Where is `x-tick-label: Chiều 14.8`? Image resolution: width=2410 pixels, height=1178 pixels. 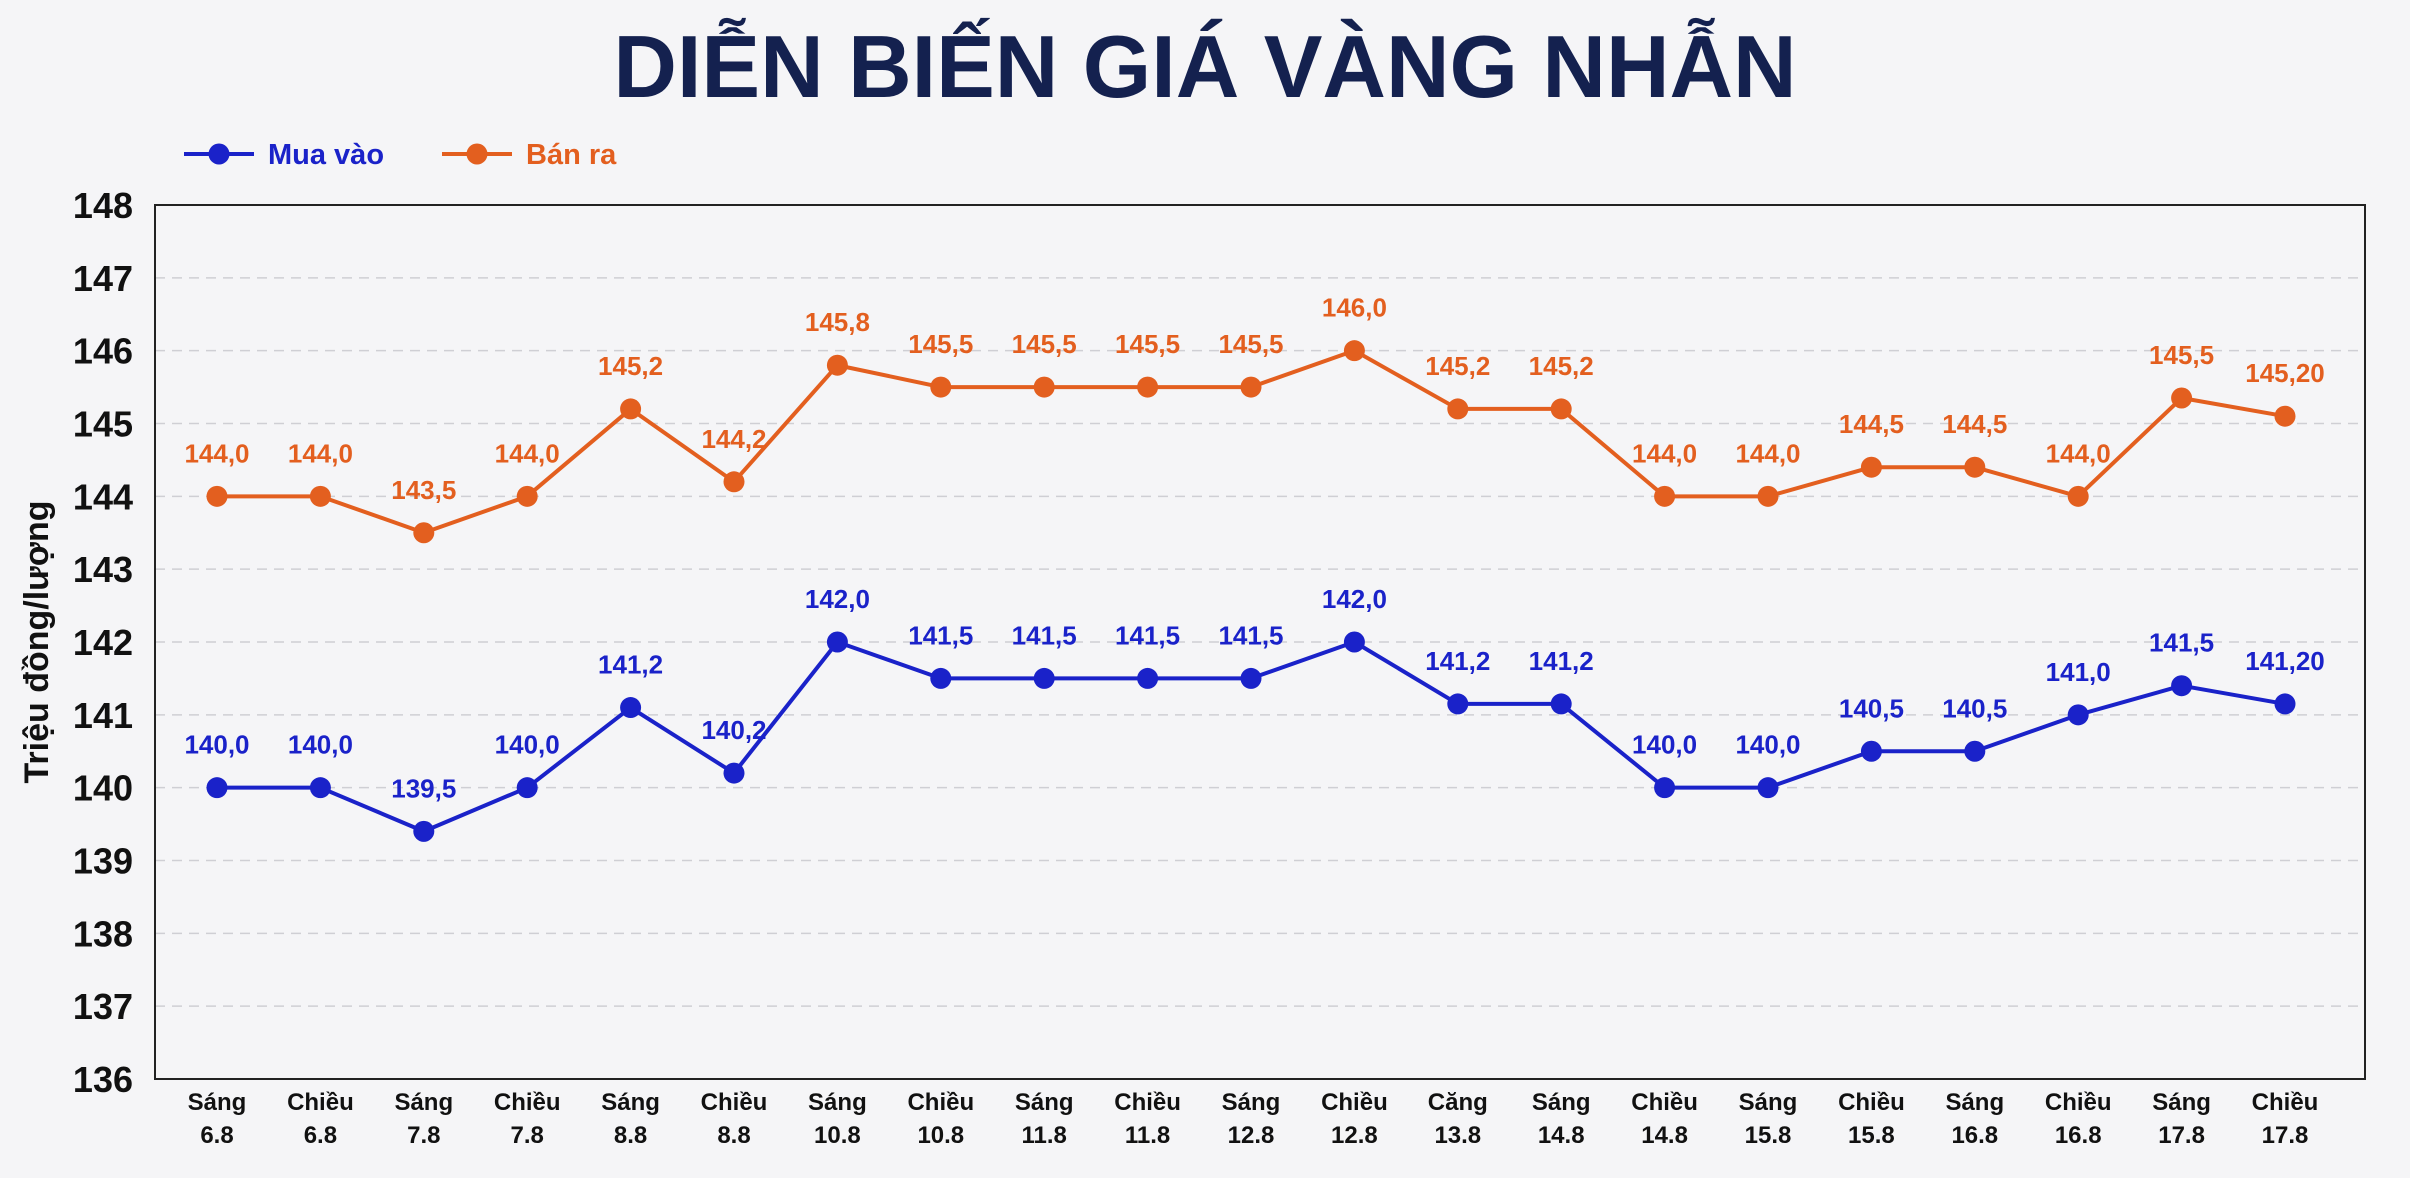
x-tick-label: Chiều 14.8 is located at coordinates (1664, 1119).